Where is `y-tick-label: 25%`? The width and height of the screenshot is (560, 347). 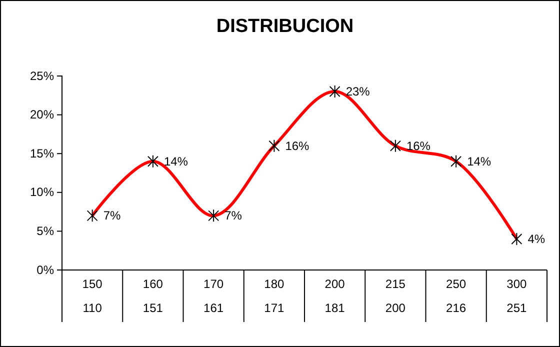 y-tick-label: 25% is located at coordinates (42, 75).